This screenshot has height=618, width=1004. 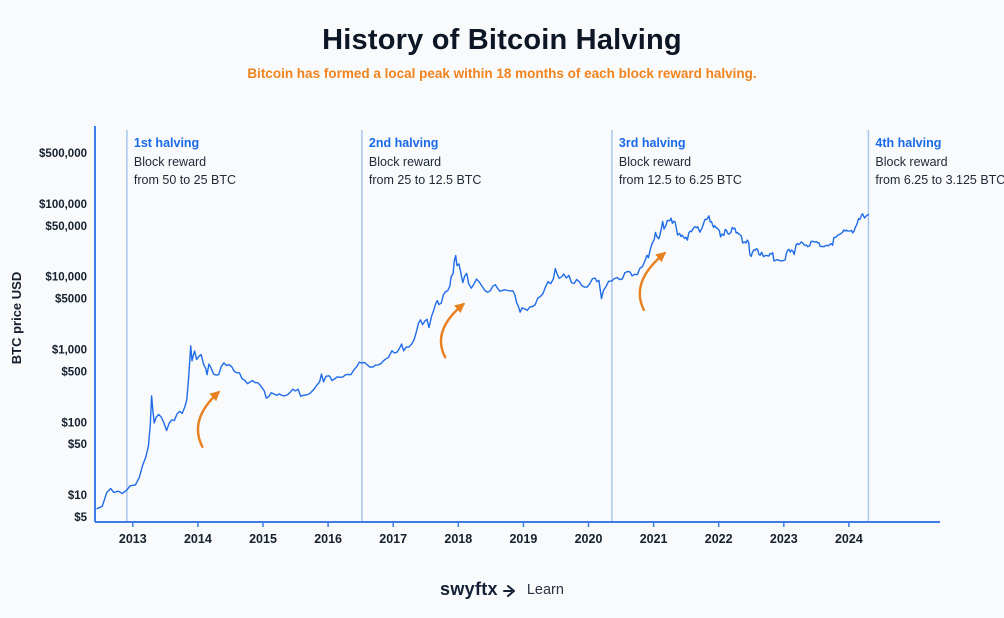 What do you see at coordinates (74, 372) in the screenshot?
I see `y-axis-tick-label: $500` at bounding box center [74, 372].